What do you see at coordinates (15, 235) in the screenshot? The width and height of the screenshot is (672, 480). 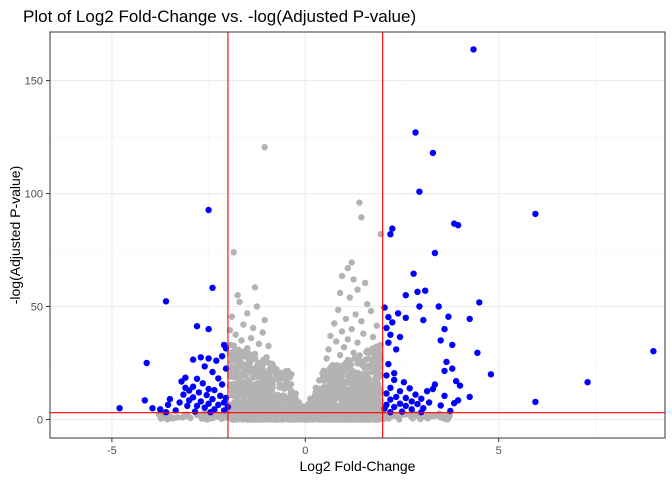 I see `y-axis-title: -log(Adjusted P-value)` at bounding box center [15, 235].